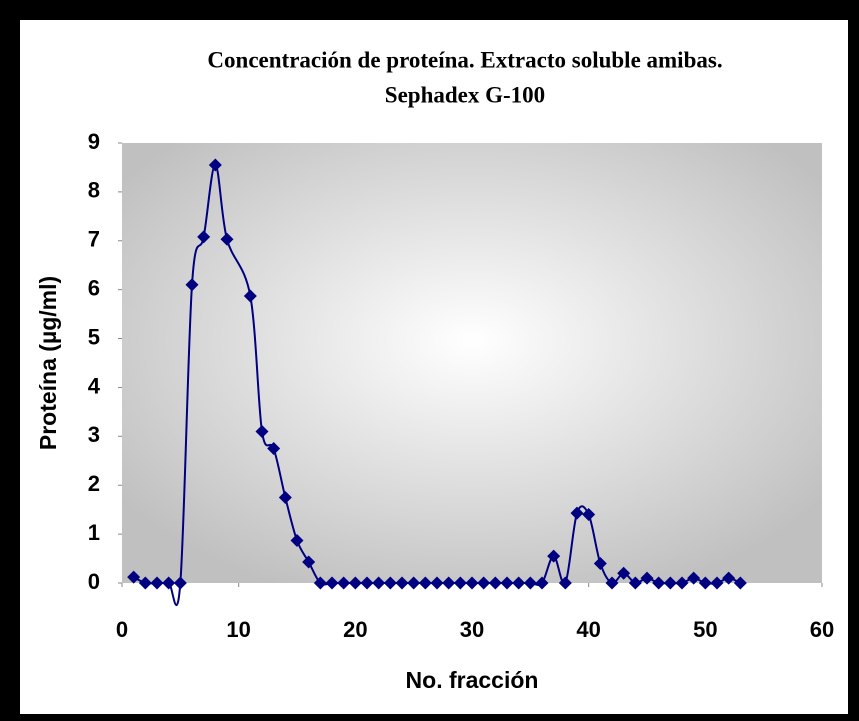  What do you see at coordinates (94, 141) in the screenshot?
I see `y-tick-label: 9` at bounding box center [94, 141].